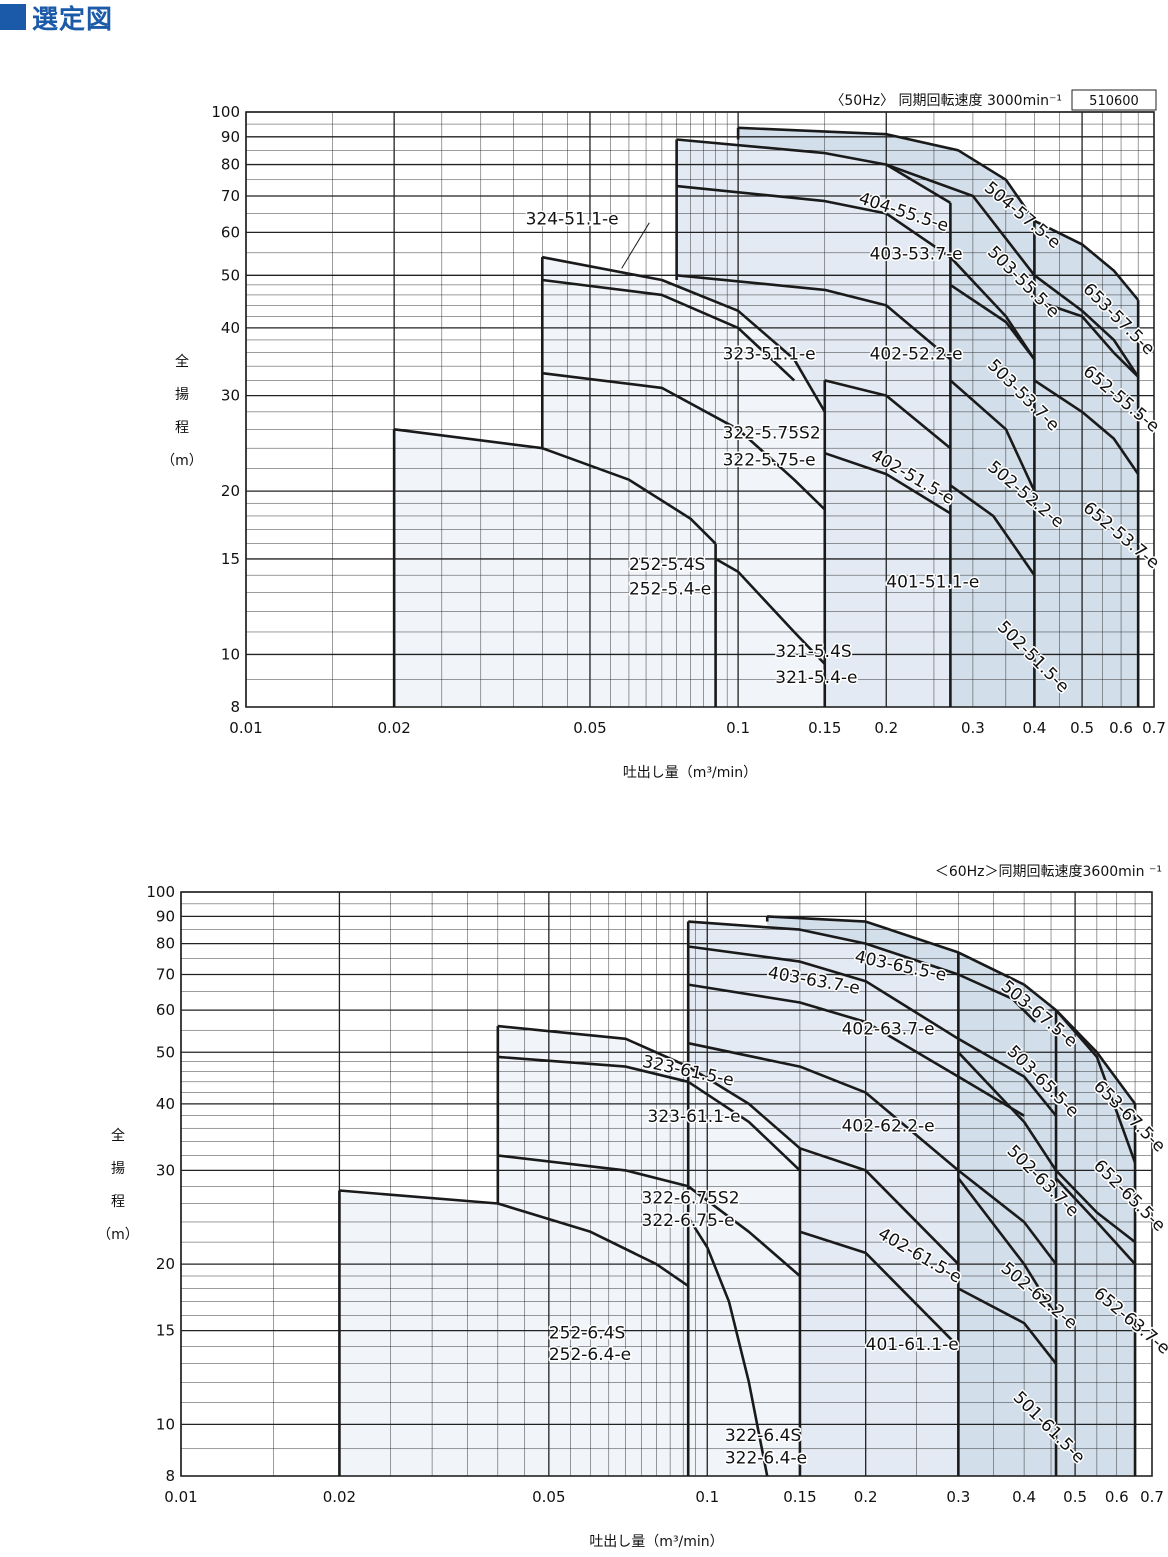  Describe the element at coordinates (590, 1355) in the screenshot. I see `model-label: 252-6.4-e` at that location.